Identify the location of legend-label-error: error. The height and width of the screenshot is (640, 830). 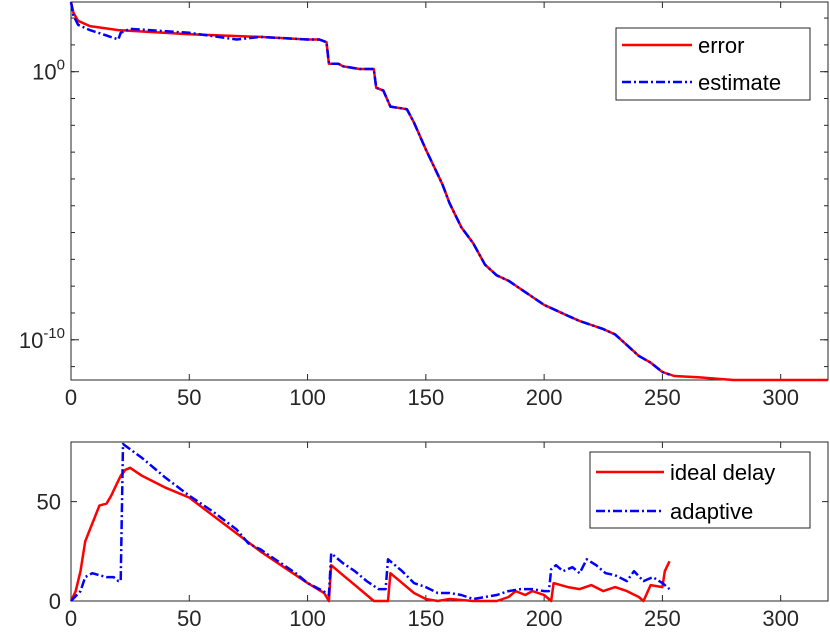
(721, 45).